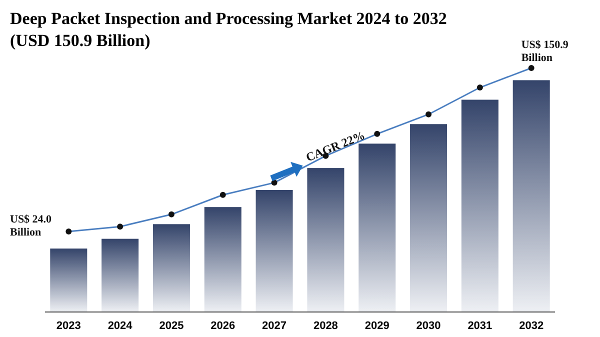  What do you see at coordinates (545, 51) in the screenshot?
I see `annotation: US$ 150.9 Billion` at bounding box center [545, 51].